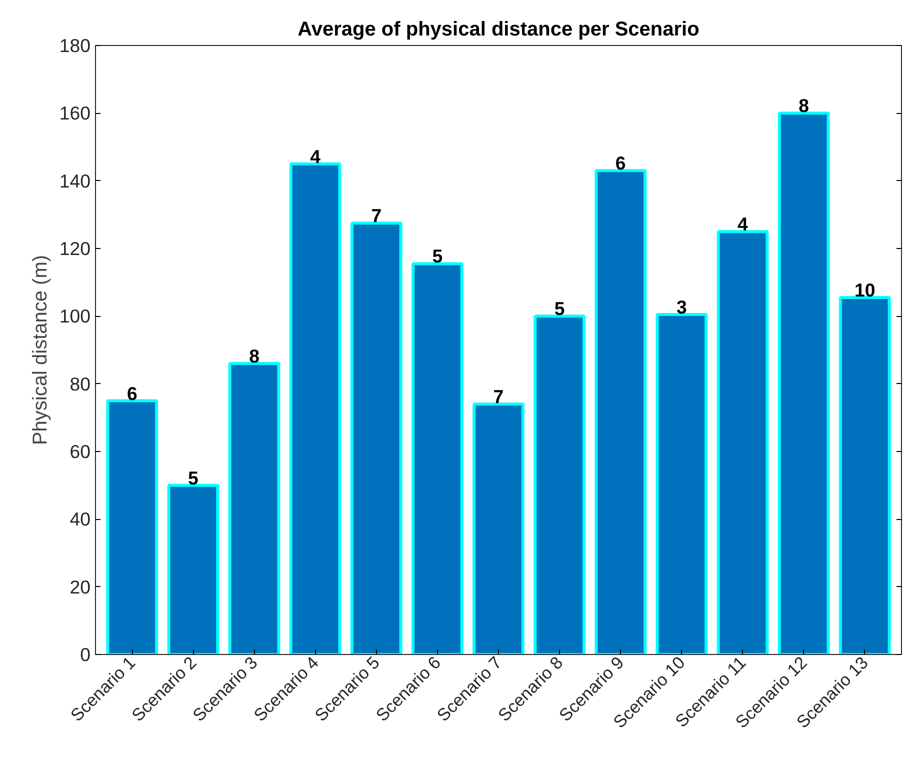 The image size is (913, 774). Describe the element at coordinates (75, 45) in the screenshot. I see `y-tick-label: 180` at that location.